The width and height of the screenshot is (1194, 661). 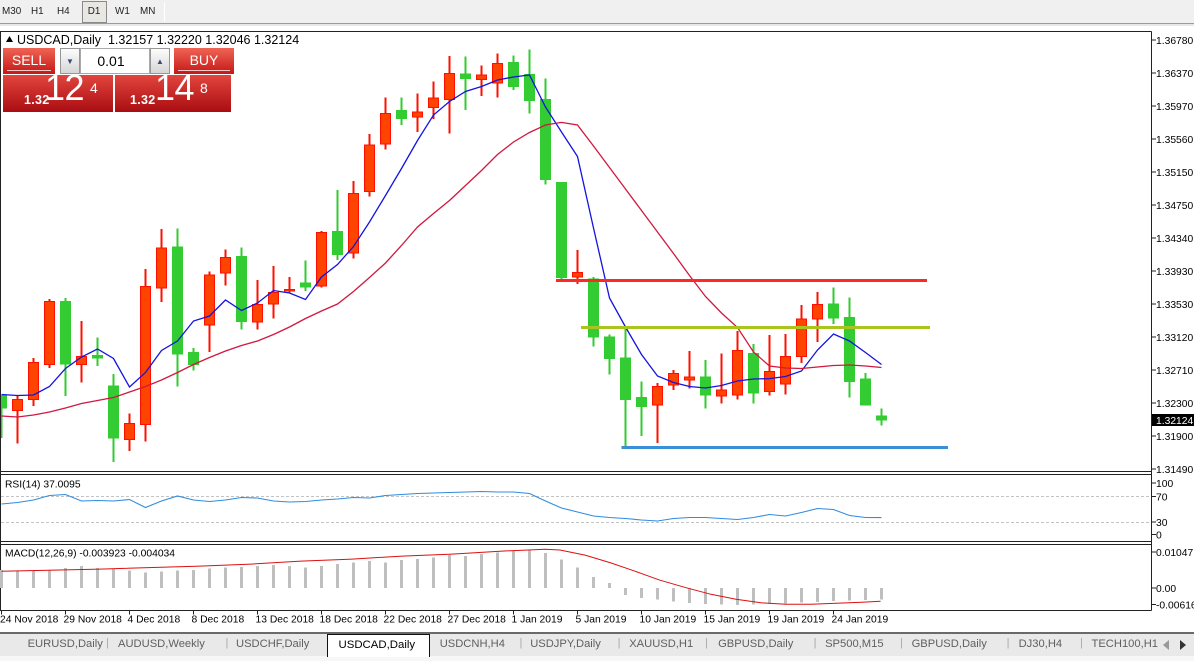 I want to click on svg-text: 15 Jan 2019, so click(x=732, y=620).